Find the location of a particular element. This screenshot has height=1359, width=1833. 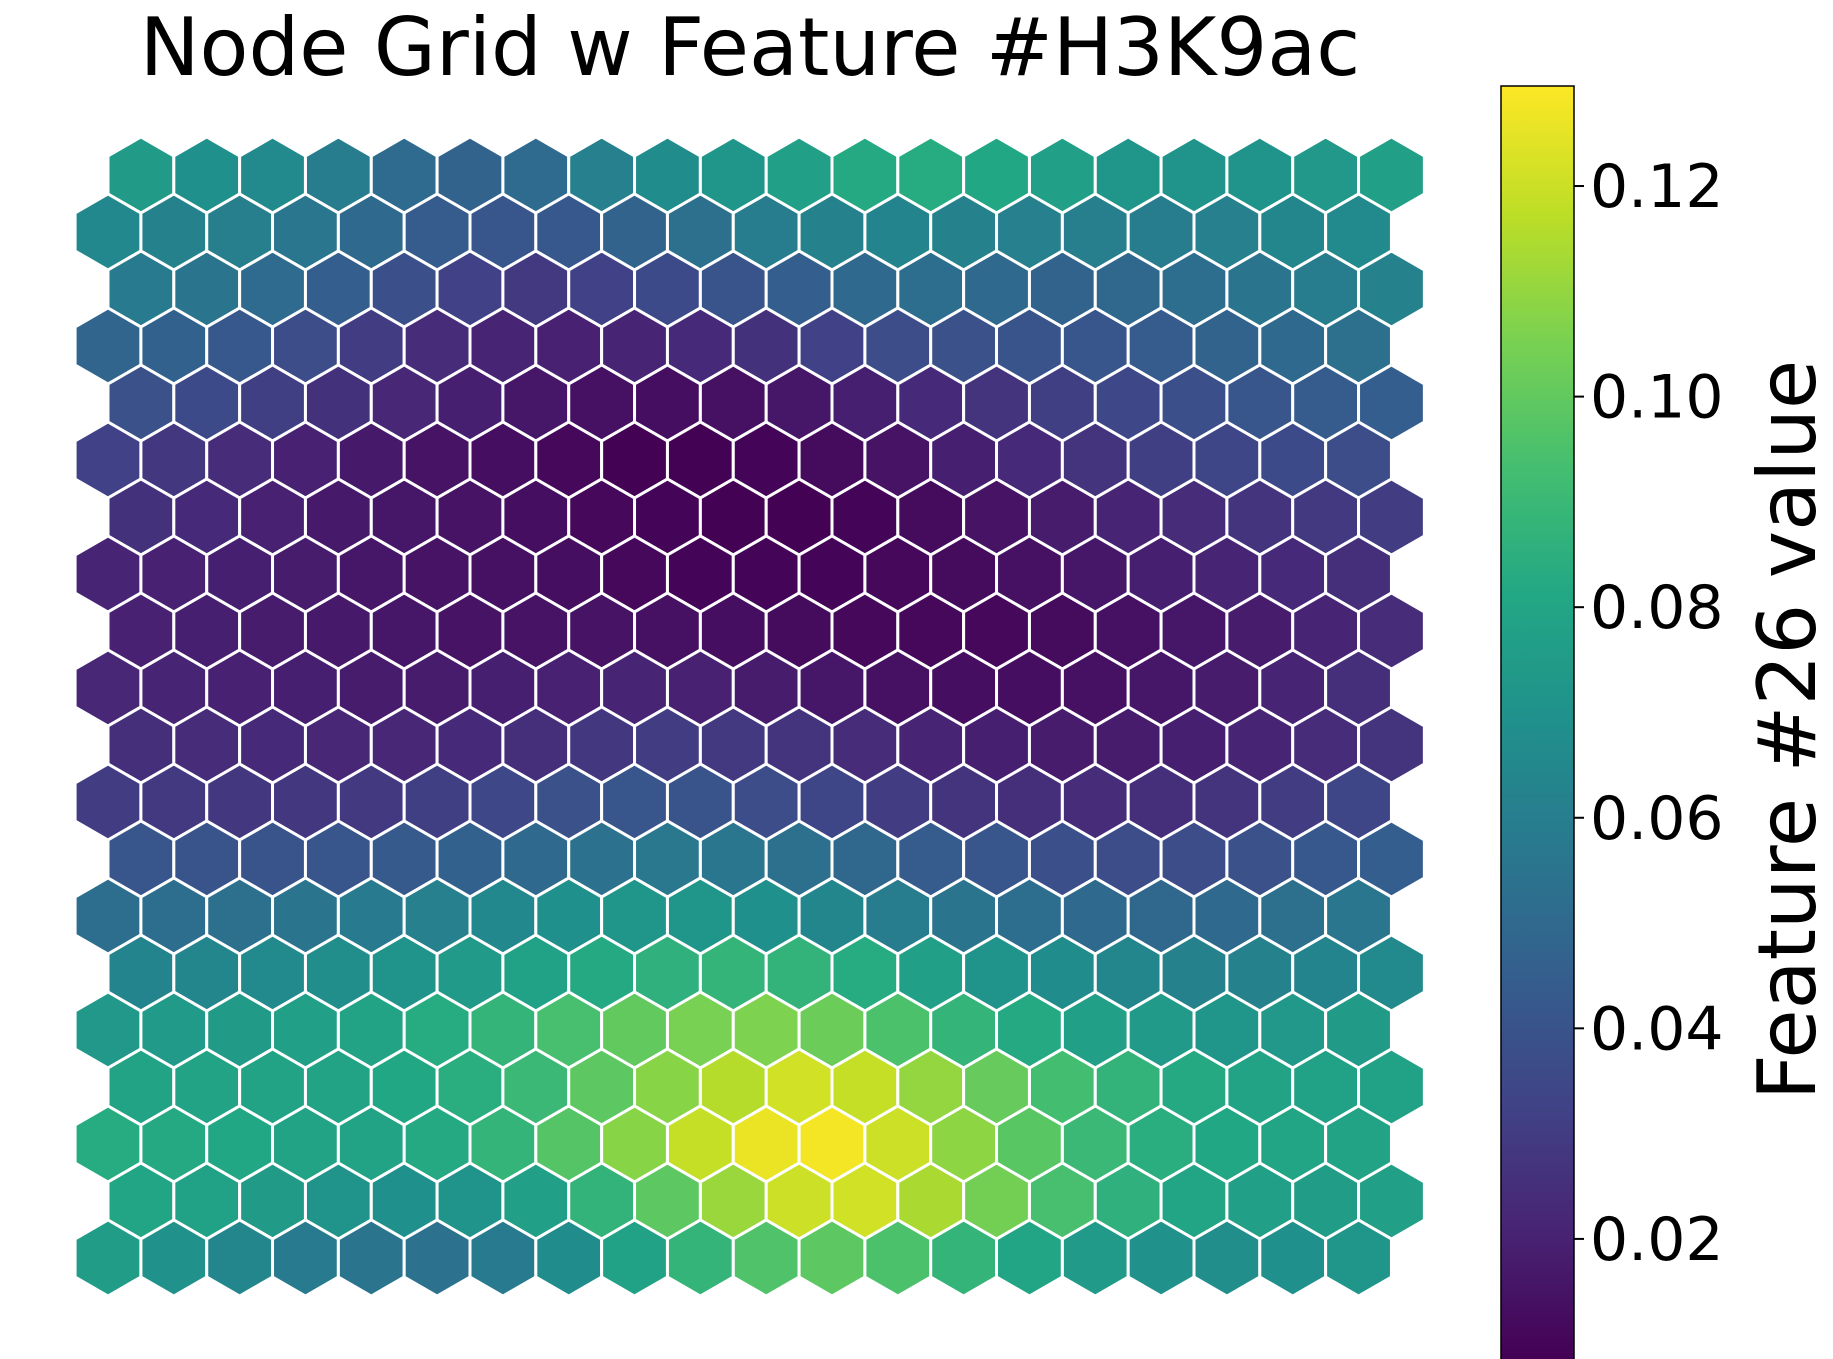

colorbar-tick-label: 0.04 is located at coordinates (1657, 1029).